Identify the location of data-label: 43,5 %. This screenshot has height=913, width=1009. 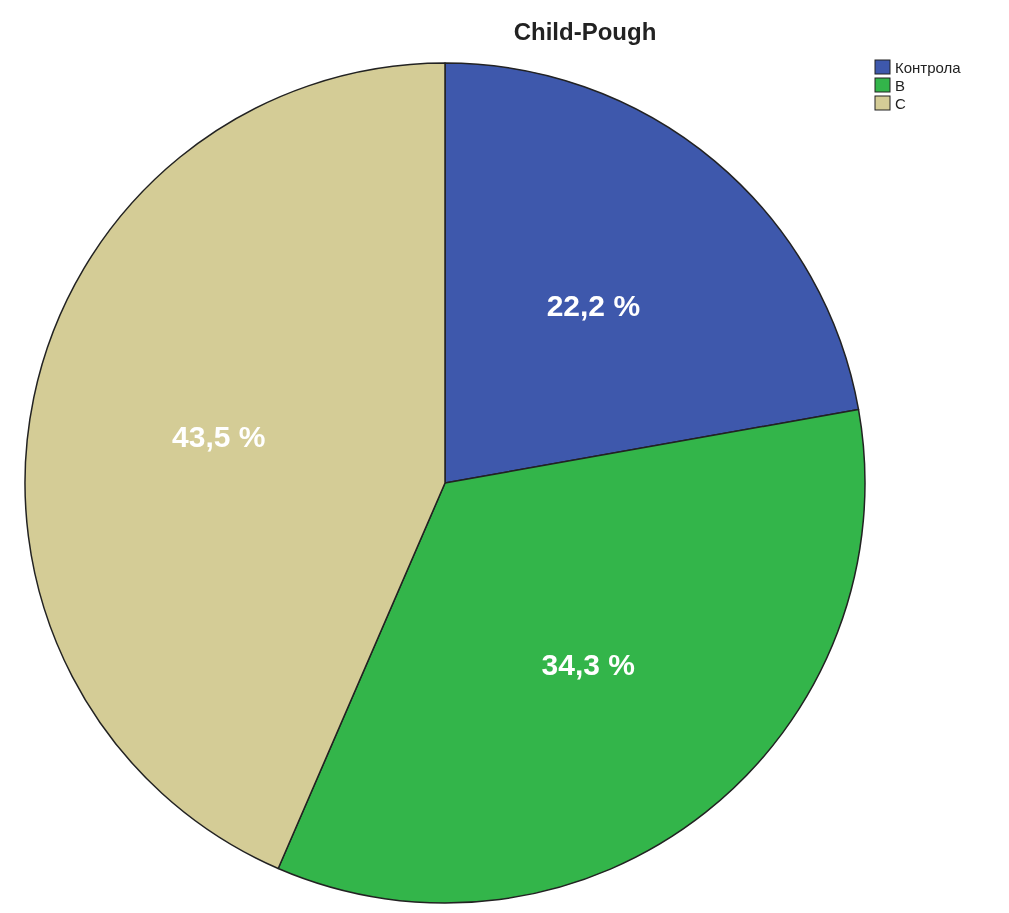
(219, 436).